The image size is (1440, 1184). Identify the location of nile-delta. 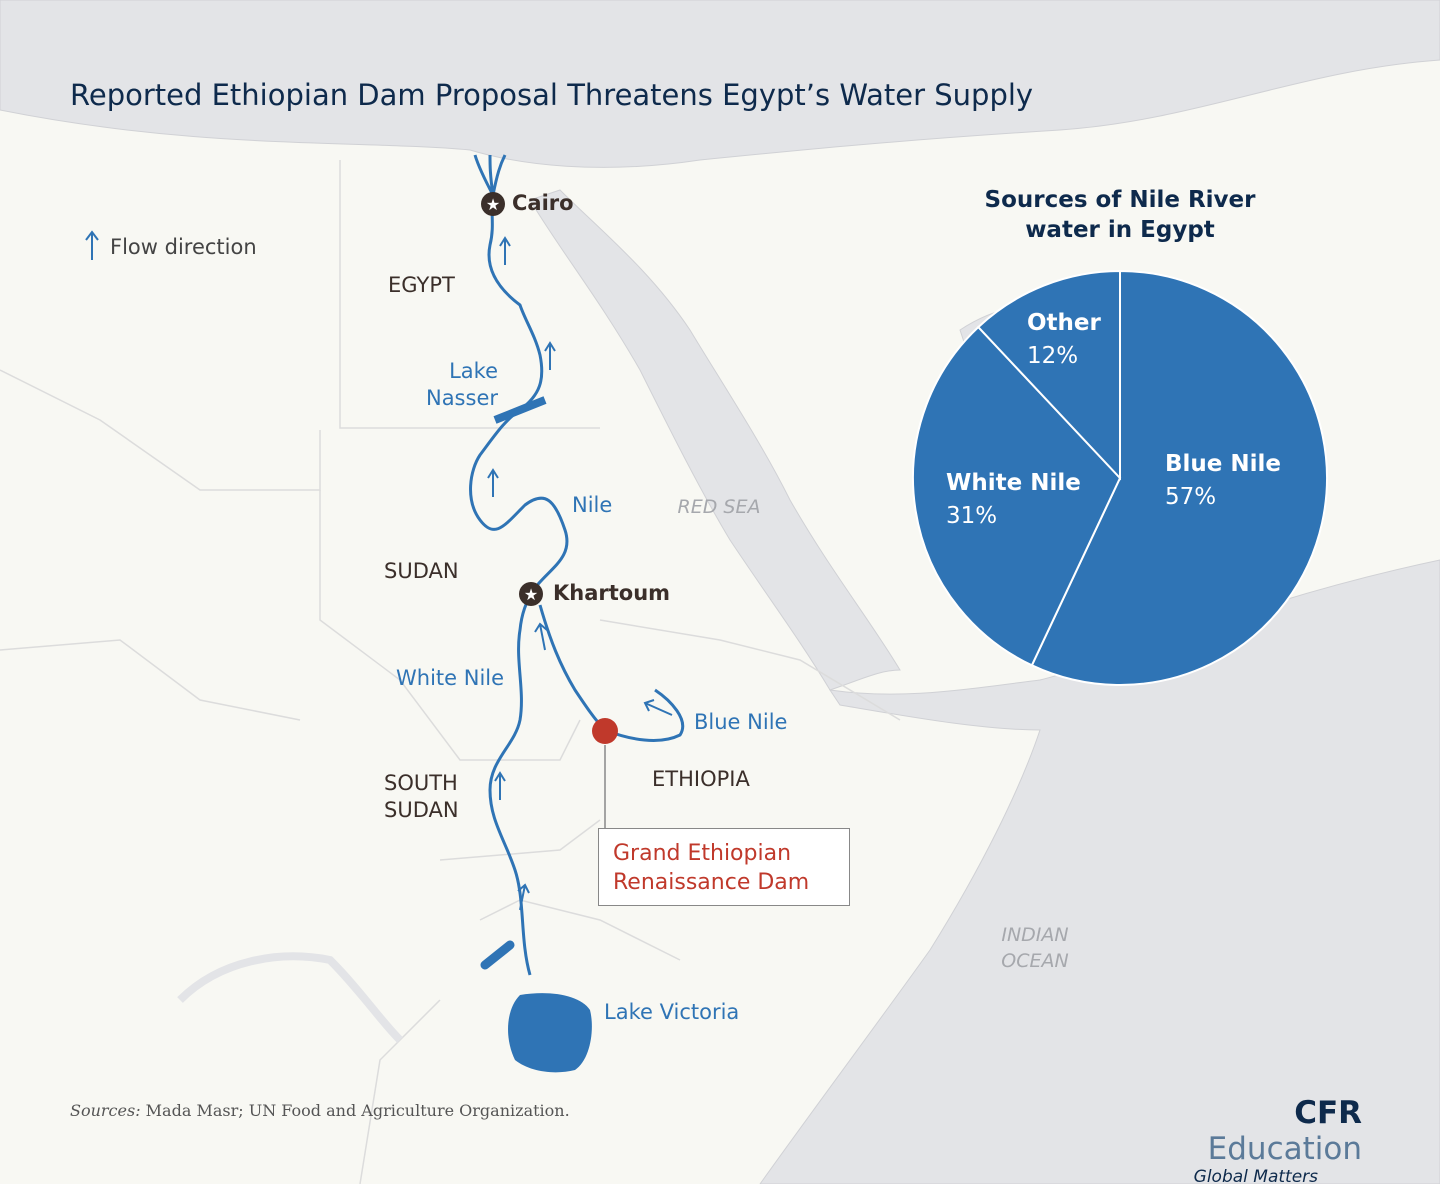
(490, 175).